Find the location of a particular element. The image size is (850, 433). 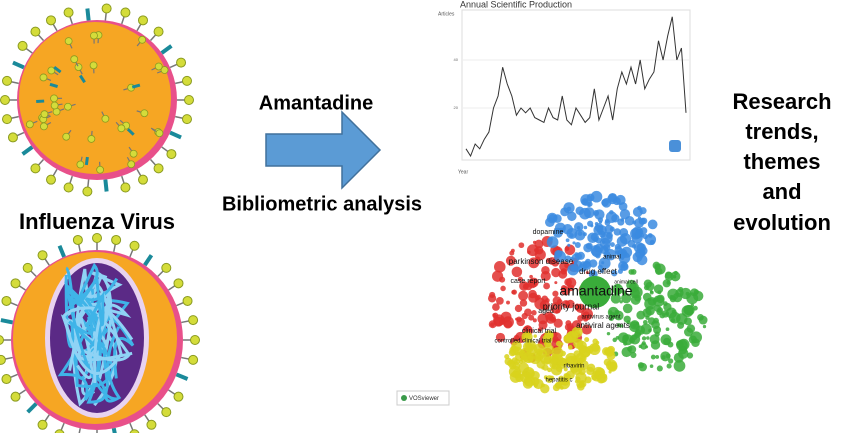

network-label: case report is located at coordinates (527, 281).